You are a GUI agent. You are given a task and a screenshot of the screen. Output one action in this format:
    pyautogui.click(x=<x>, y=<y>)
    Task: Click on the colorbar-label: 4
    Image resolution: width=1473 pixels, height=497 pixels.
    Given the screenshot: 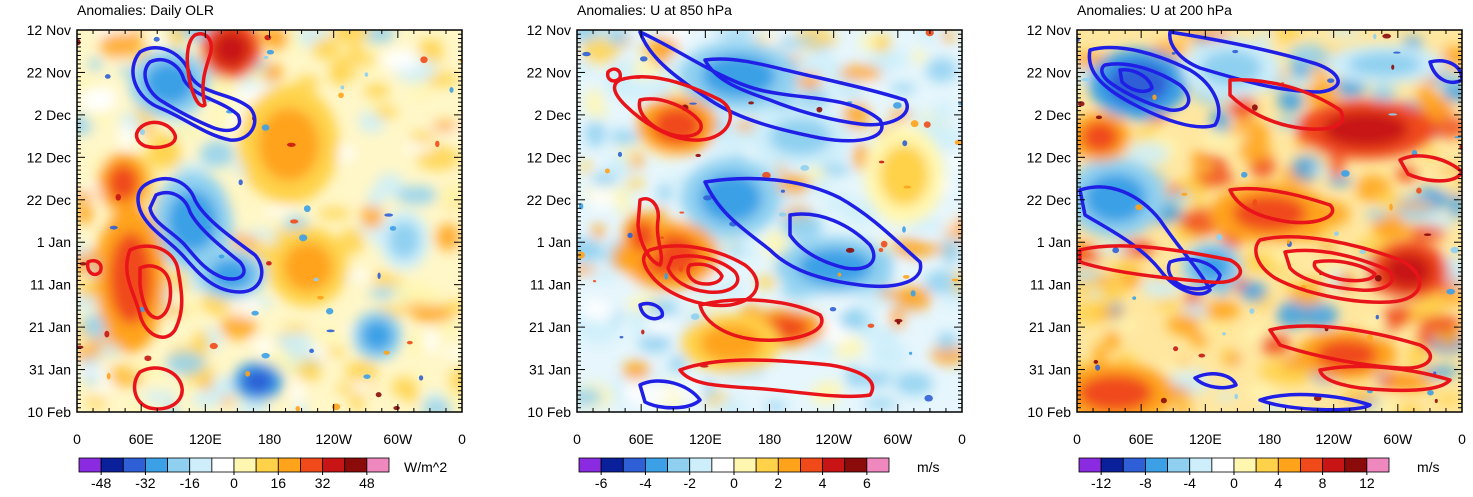 What is the action you would take?
    pyautogui.click(x=823, y=483)
    